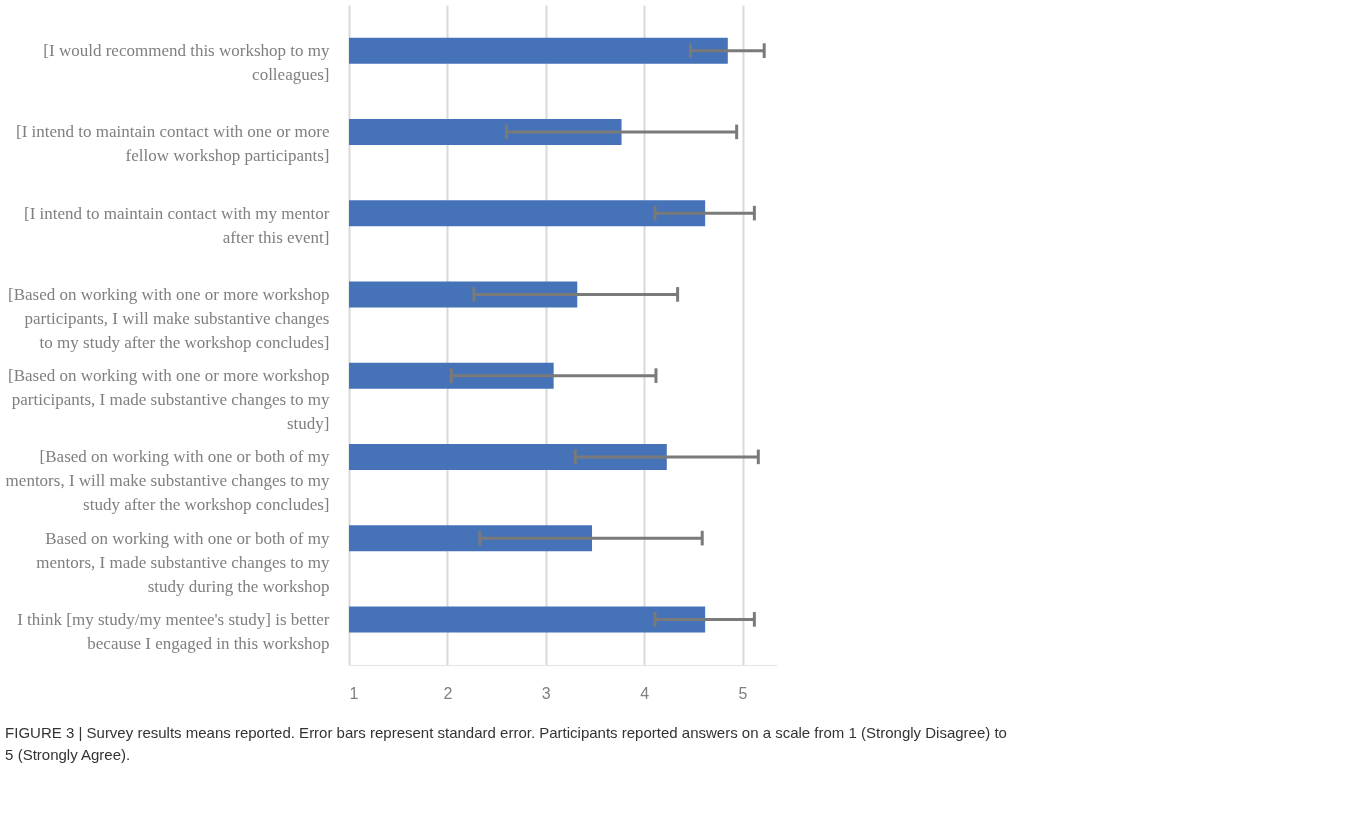 This screenshot has height=814, width=1355. What do you see at coordinates (177, 225) in the screenshot?
I see `y-tick-label: [I intend to maintain contact with my mentor after this event]` at bounding box center [177, 225].